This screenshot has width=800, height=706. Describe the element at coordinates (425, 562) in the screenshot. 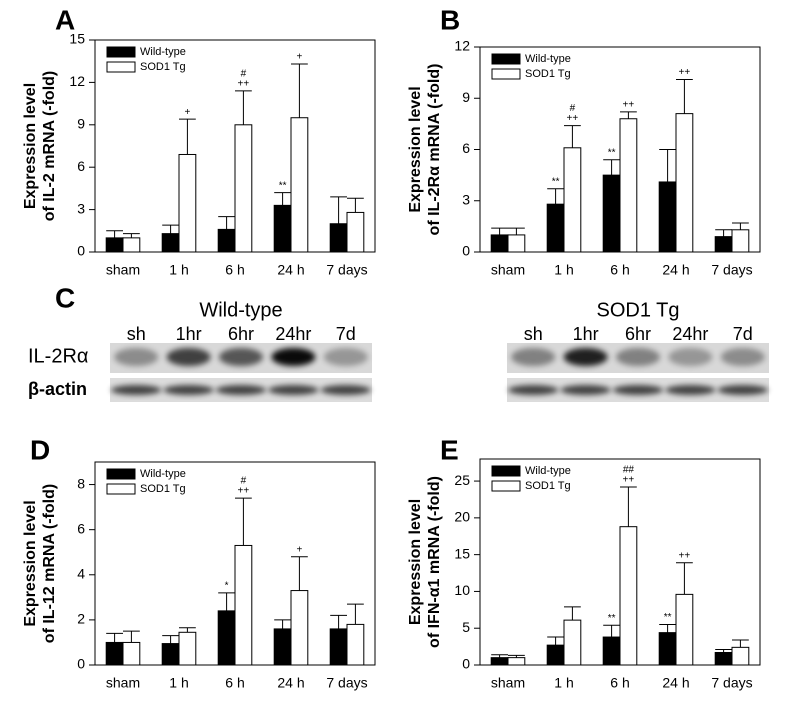

I see `y-axis-label: Expression level of IFN-α1 mRNA (-fold)` at that location.